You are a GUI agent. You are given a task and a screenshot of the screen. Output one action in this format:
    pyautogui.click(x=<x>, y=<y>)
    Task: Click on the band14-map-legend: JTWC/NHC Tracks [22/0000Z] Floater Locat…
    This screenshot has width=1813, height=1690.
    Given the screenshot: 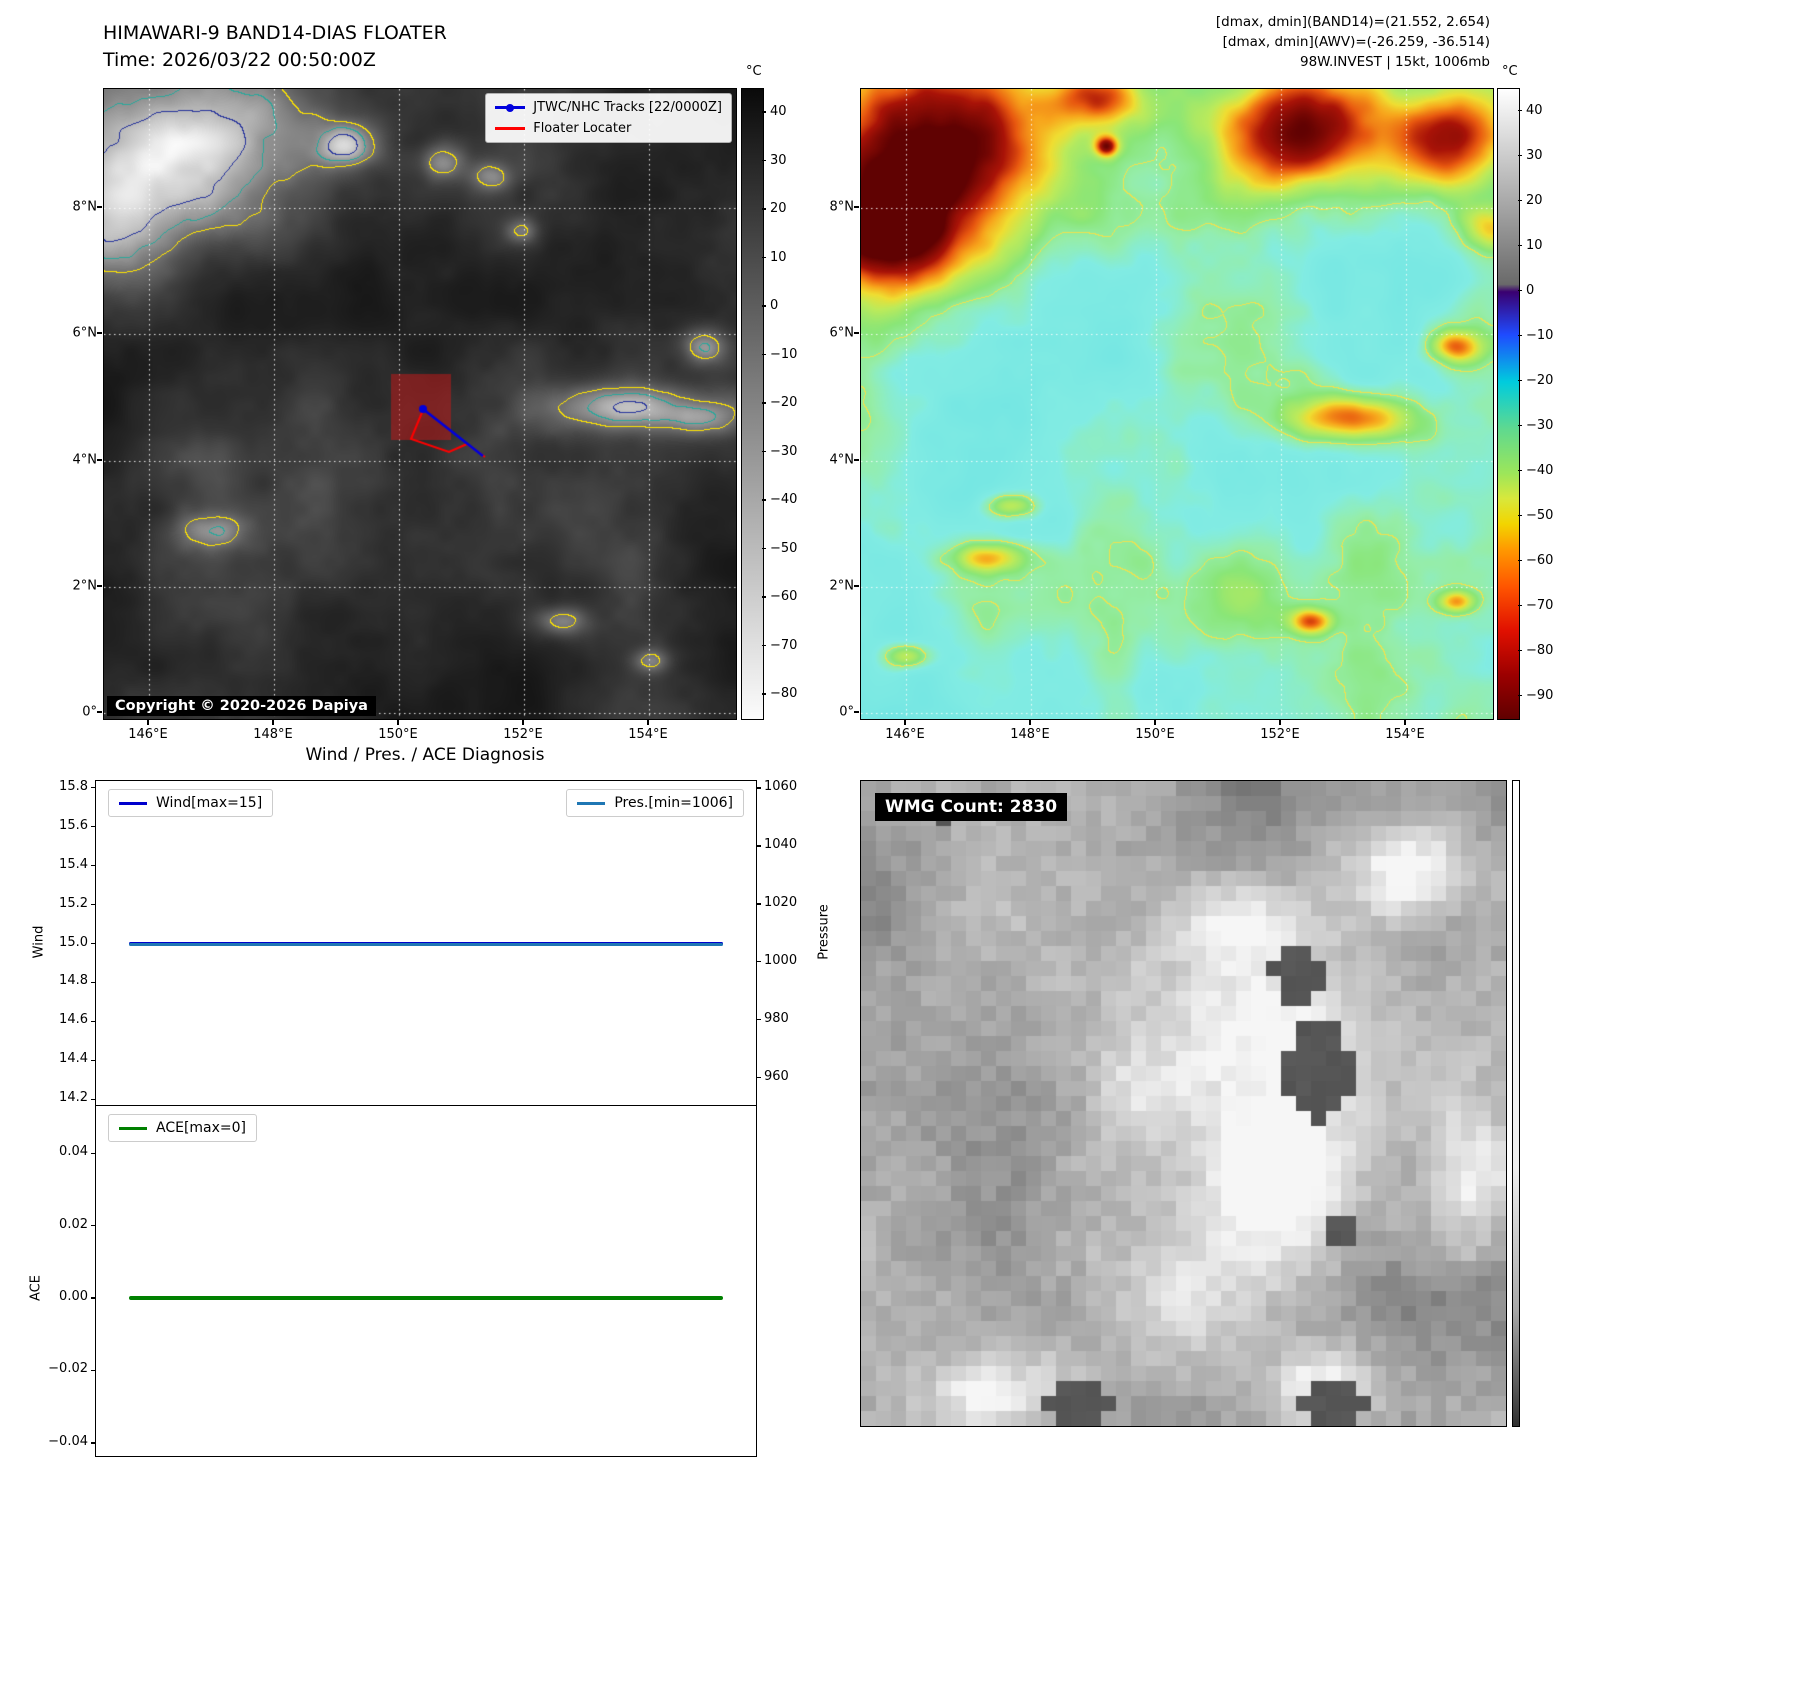 What is the action you would take?
    pyautogui.click(x=608, y=118)
    